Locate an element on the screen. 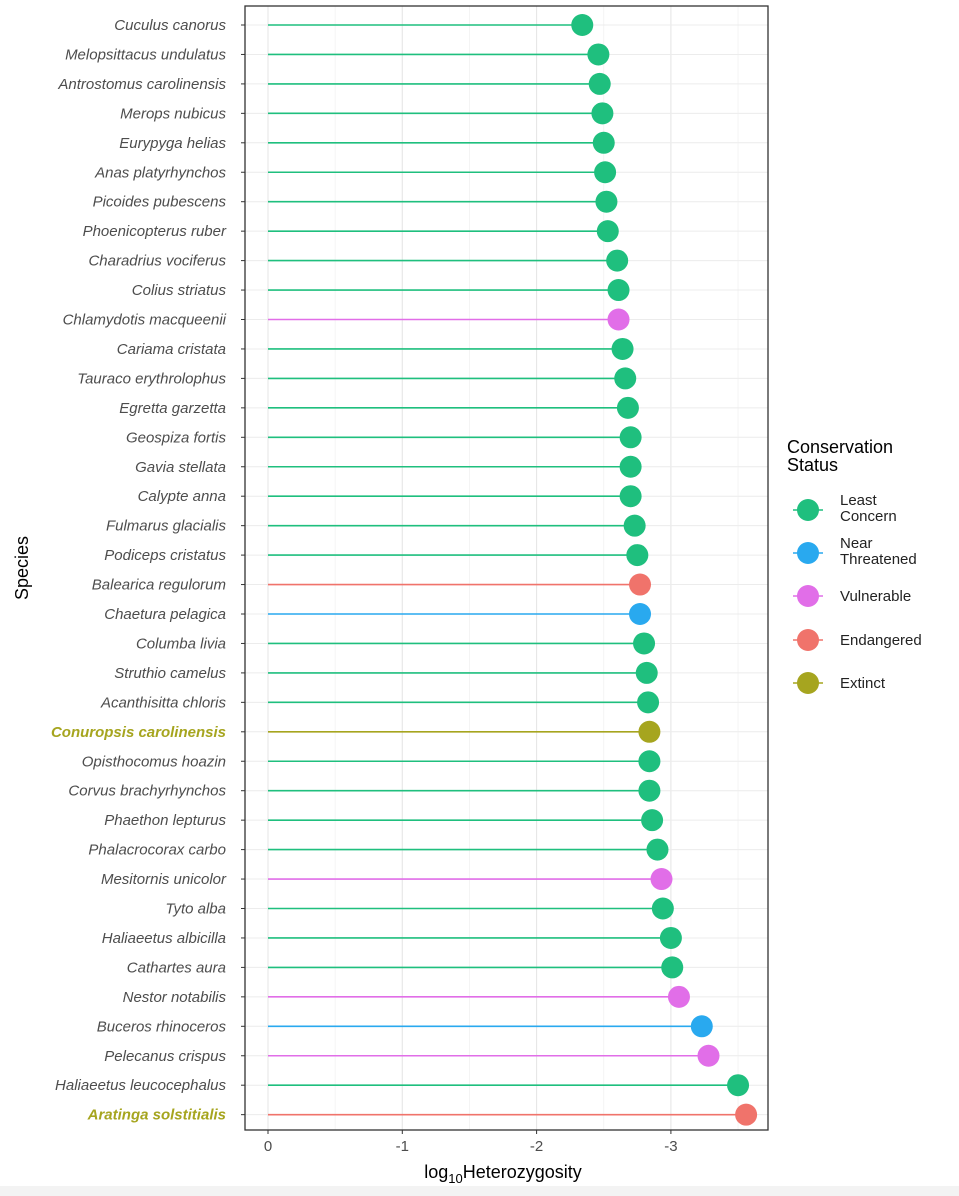 This screenshot has width=959, height=1196. species-label: Antrostomus carolinensis is located at coordinates (141, 84).